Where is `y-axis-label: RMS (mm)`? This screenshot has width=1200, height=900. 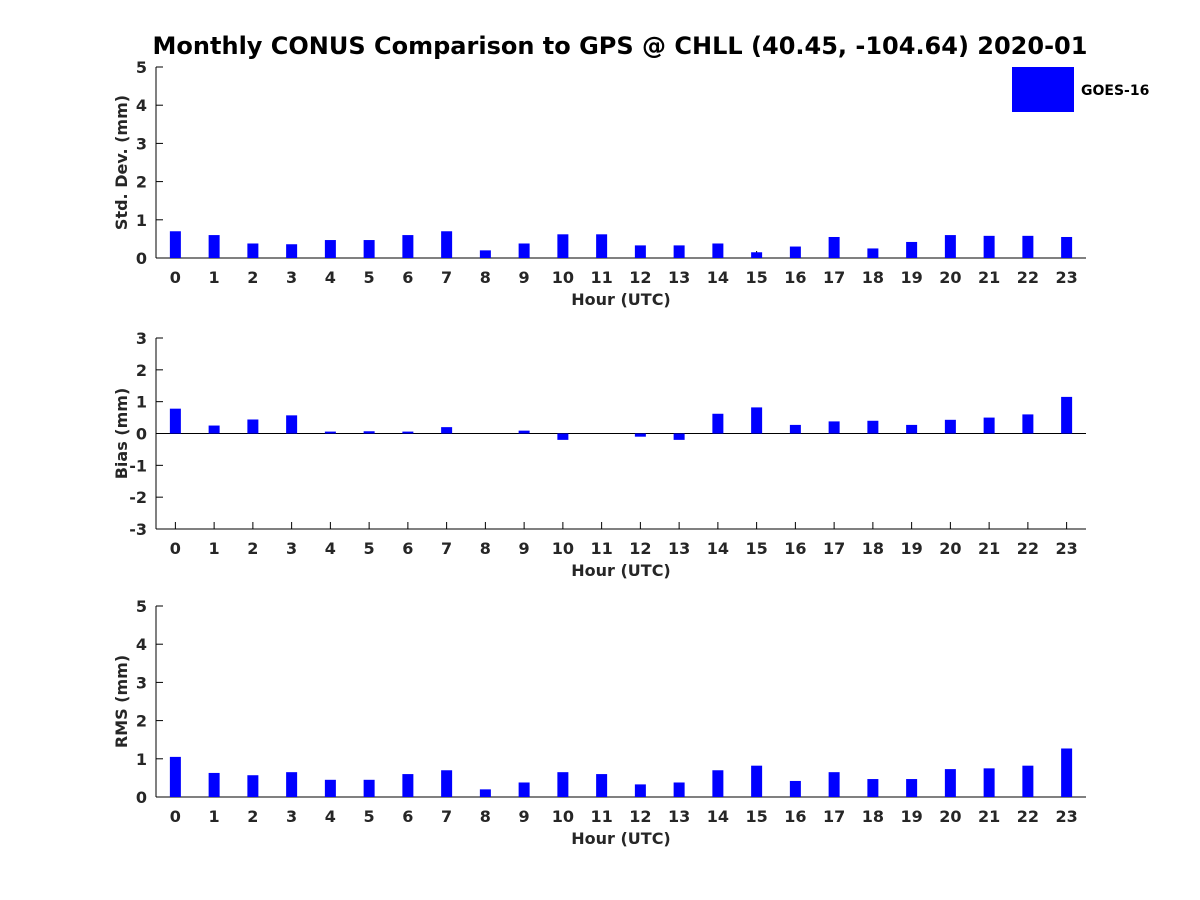
y-axis-label: RMS (mm) is located at coordinates (121, 701).